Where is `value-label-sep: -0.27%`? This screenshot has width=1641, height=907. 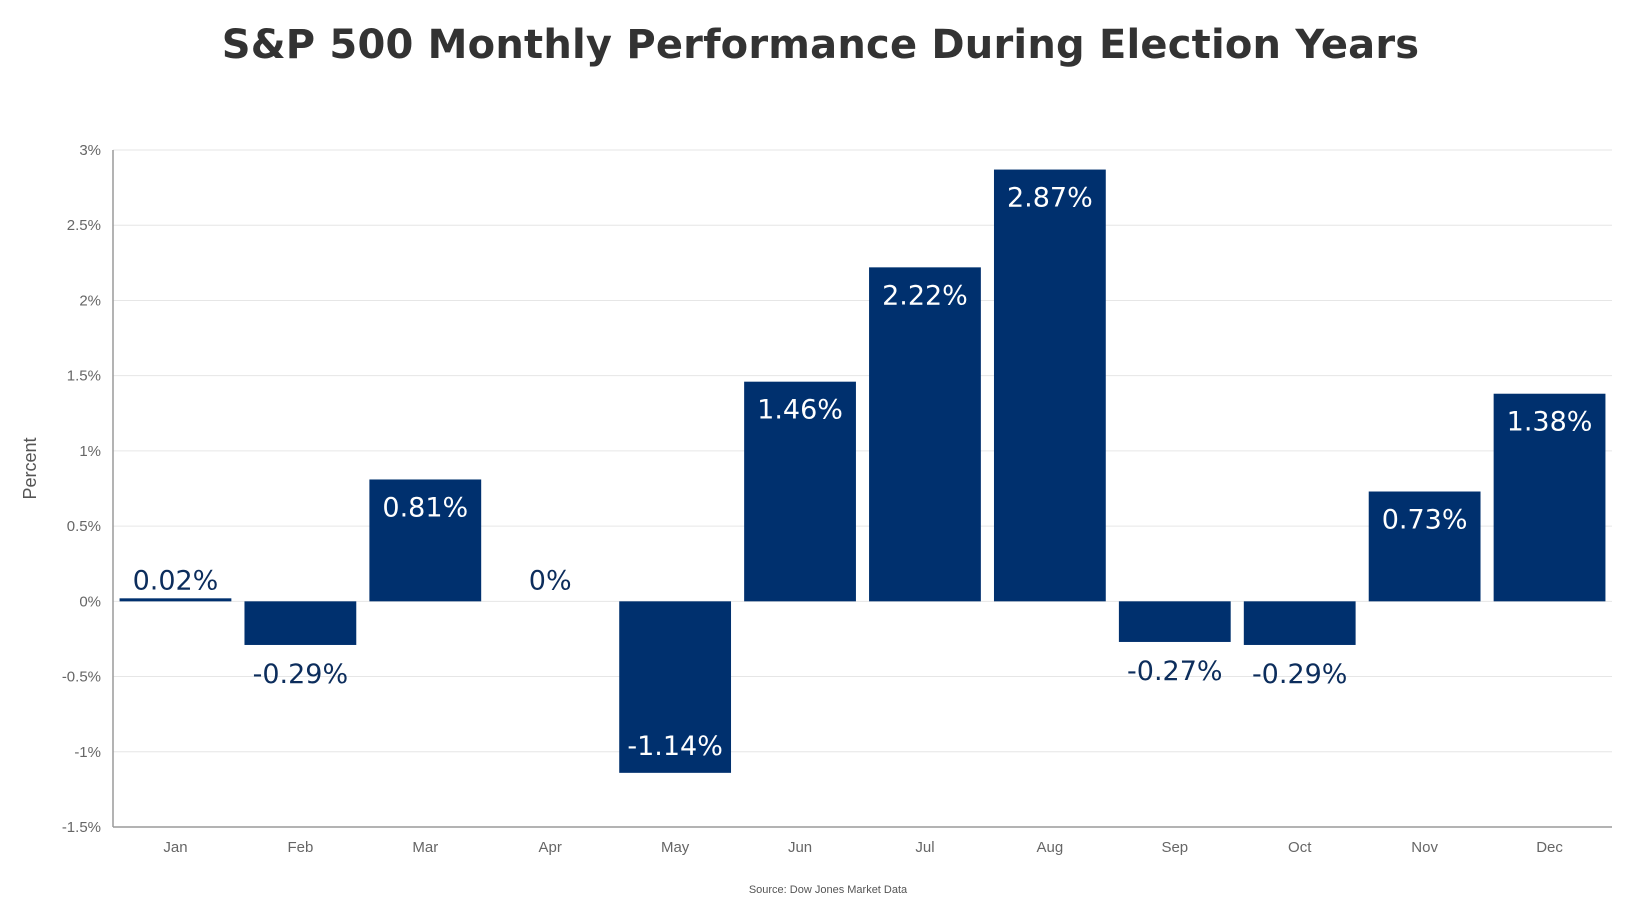 value-label-sep: -0.27% is located at coordinates (1175, 671).